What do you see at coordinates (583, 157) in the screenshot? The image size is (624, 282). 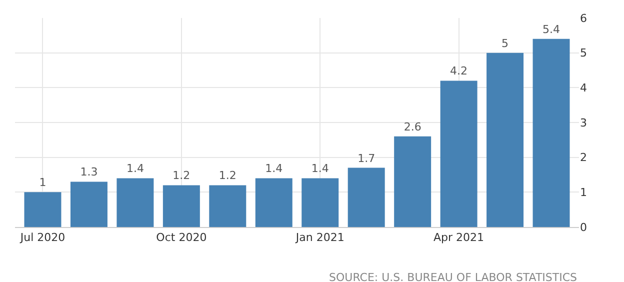 I see `y-tick-label: 2` at bounding box center [583, 157].